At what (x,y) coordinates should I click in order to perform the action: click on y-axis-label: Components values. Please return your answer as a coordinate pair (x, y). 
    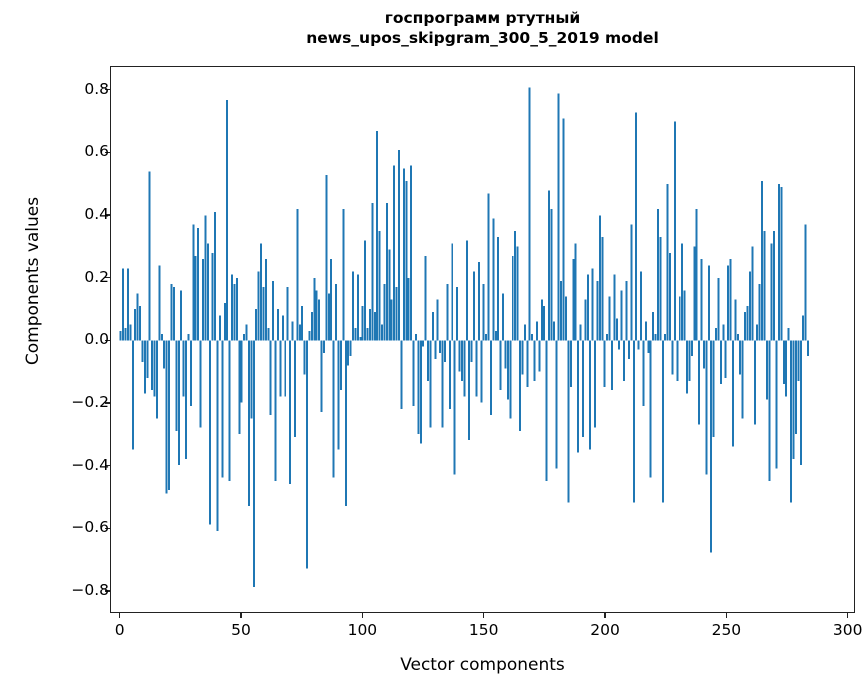
    Looking at the image, I should click on (33, 281).